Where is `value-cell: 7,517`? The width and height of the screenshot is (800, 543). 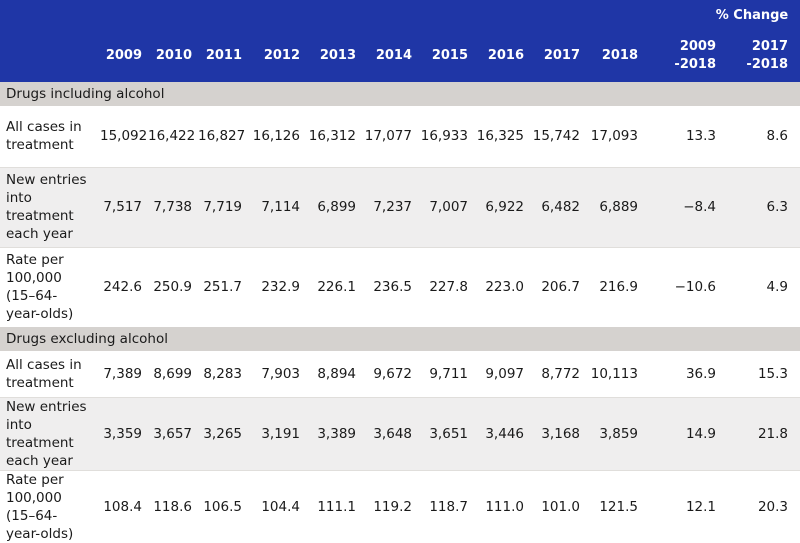 value-cell: 7,517 is located at coordinates (124, 206).